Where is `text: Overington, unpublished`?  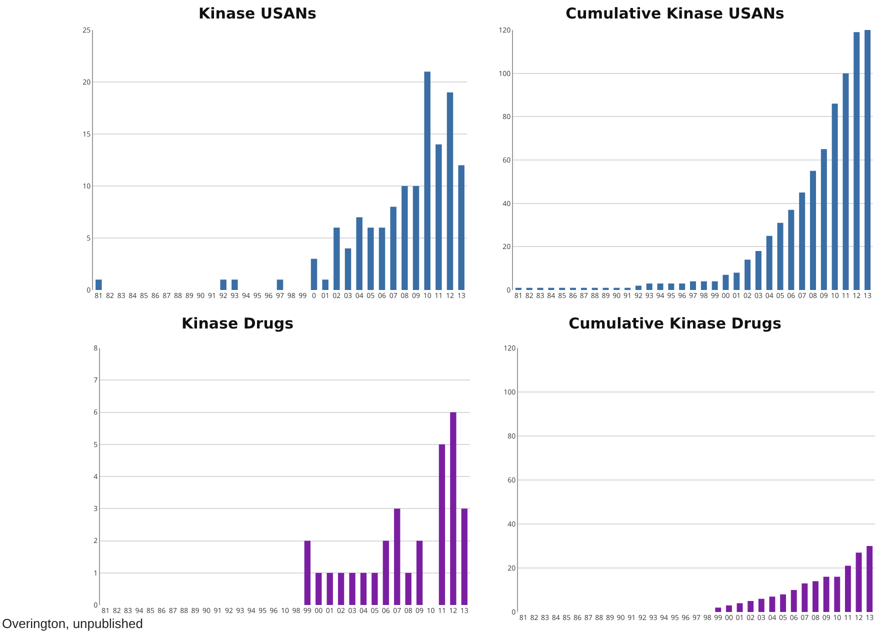
text: Overington, unpublished is located at coordinates (72, 623).